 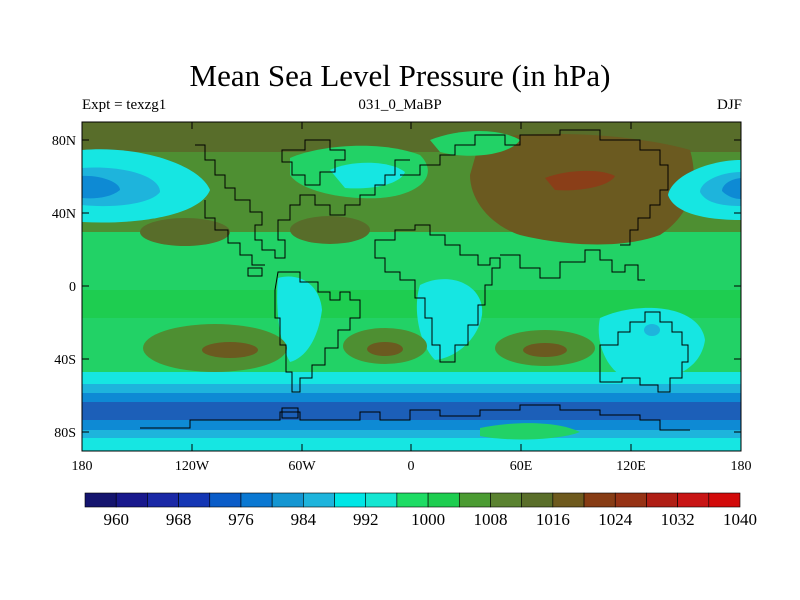 What do you see at coordinates (740, 519) in the screenshot?
I see `colorbar-label: 1040` at bounding box center [740, 519].